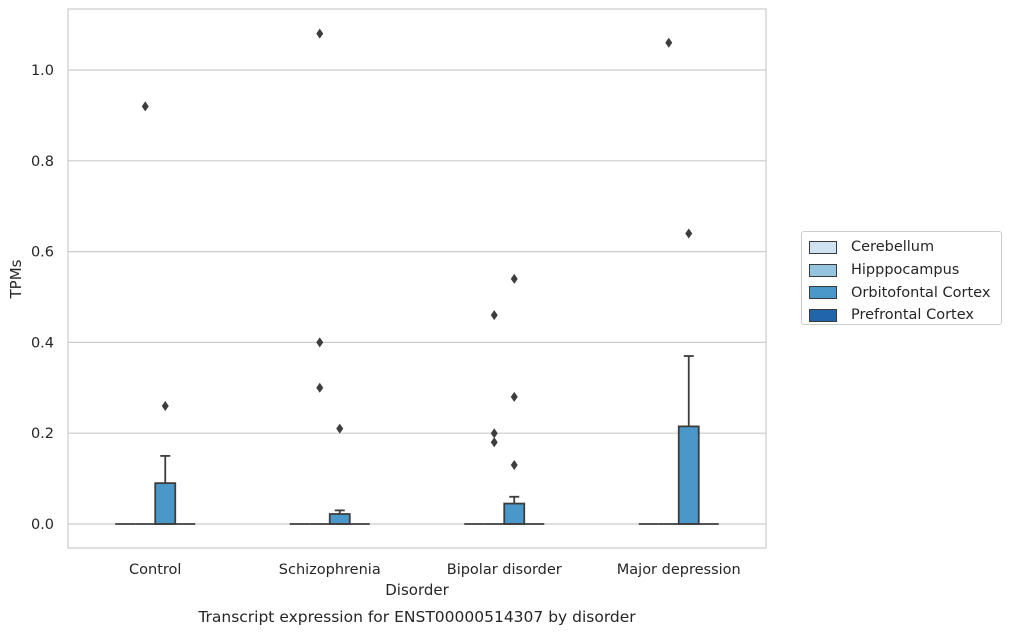 This screenshot has width=1014, height=634. What do you see at coordinates (679, 570) in the screenshot?
I see `x-tick-label: Major depression` at bounding box center [679, 570].